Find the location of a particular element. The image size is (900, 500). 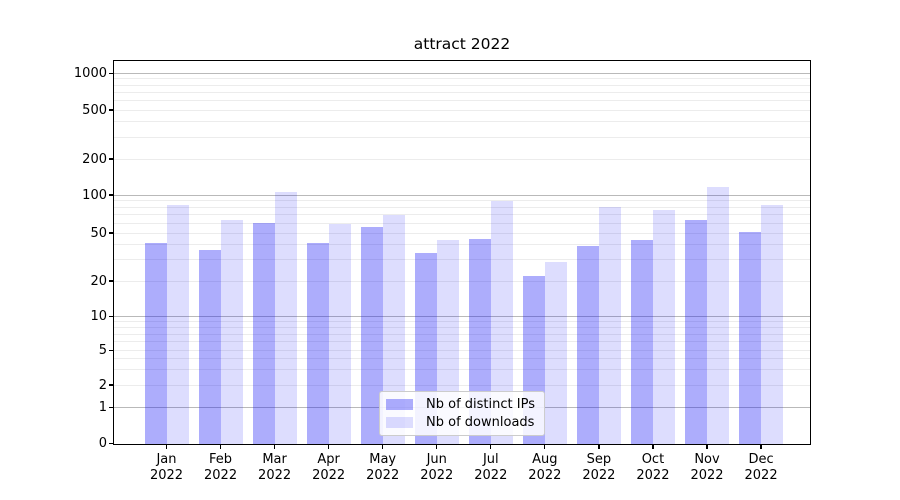

legend-item-downloads: Nb of downloads is located at coordinates (460, 422).